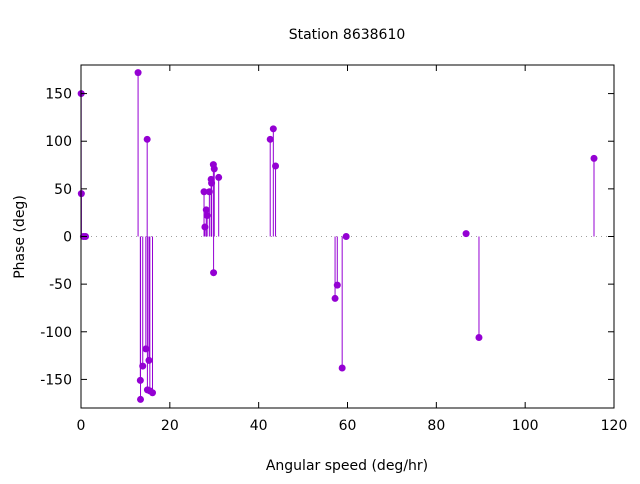 This screenshot has height=484, width=640. Describe the element at coordinates (259, 426) in the screenshot. I see `x-tick-label: 40` at that location.